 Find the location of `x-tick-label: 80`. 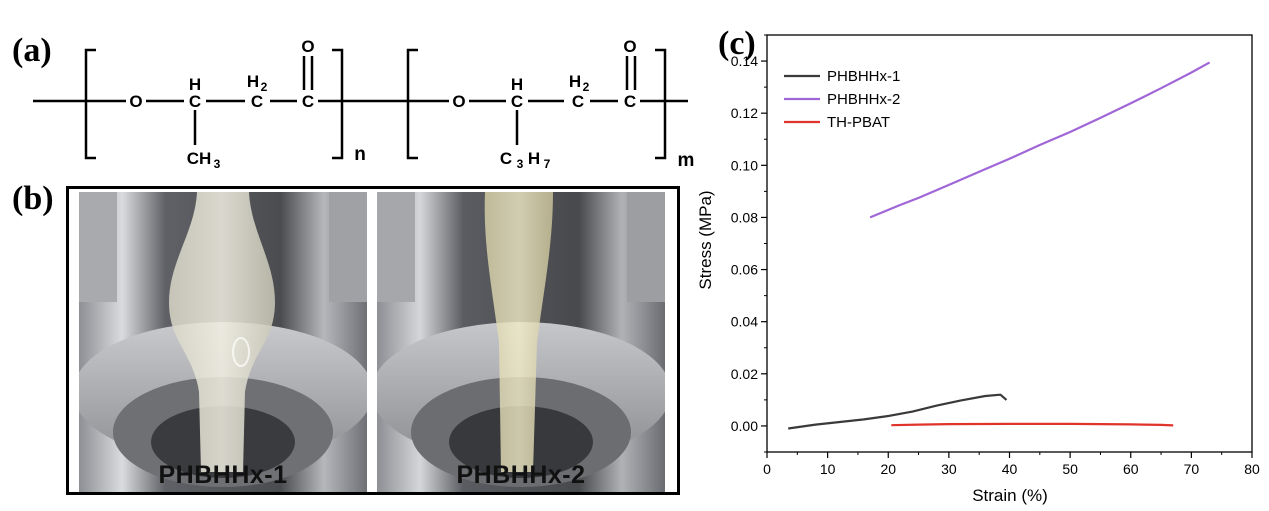

x-tick-label: 80 is located at coordinates (1252, 469).